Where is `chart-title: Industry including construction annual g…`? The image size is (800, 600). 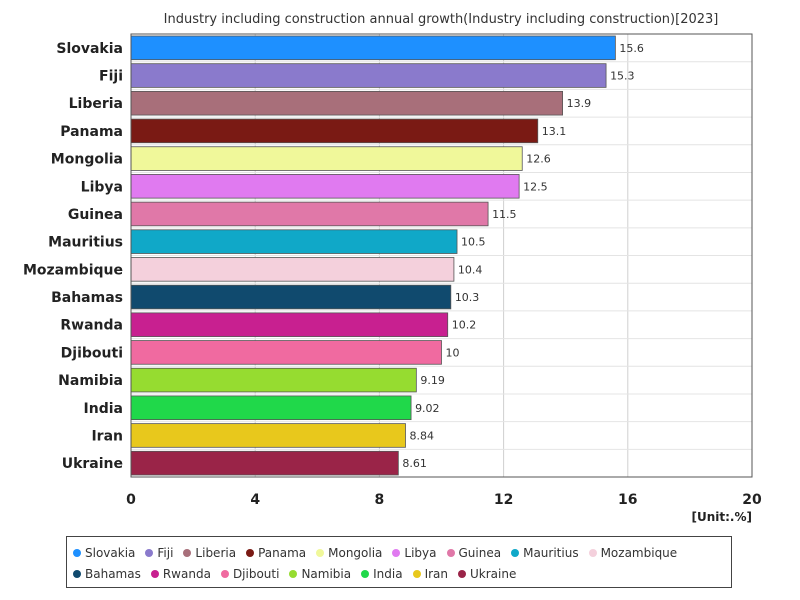
chart-title: Industry including construction annual g… is located at coordinates (441, 19).